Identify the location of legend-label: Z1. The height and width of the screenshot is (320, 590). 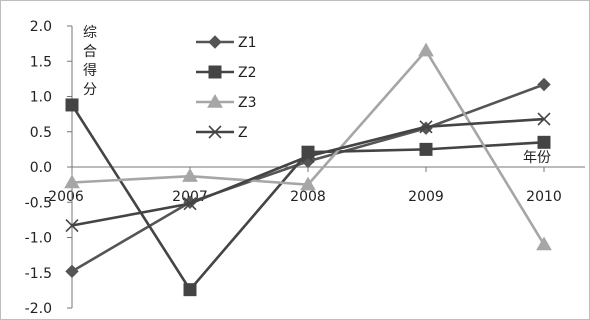
(247, 43).